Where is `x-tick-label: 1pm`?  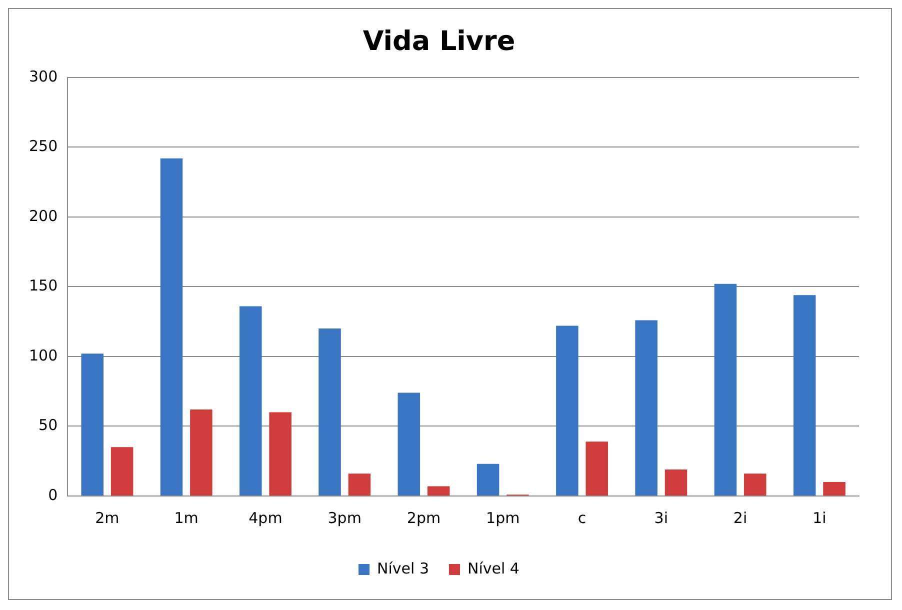
x-tick-label: 1pm is located at coordinates (503, 517).